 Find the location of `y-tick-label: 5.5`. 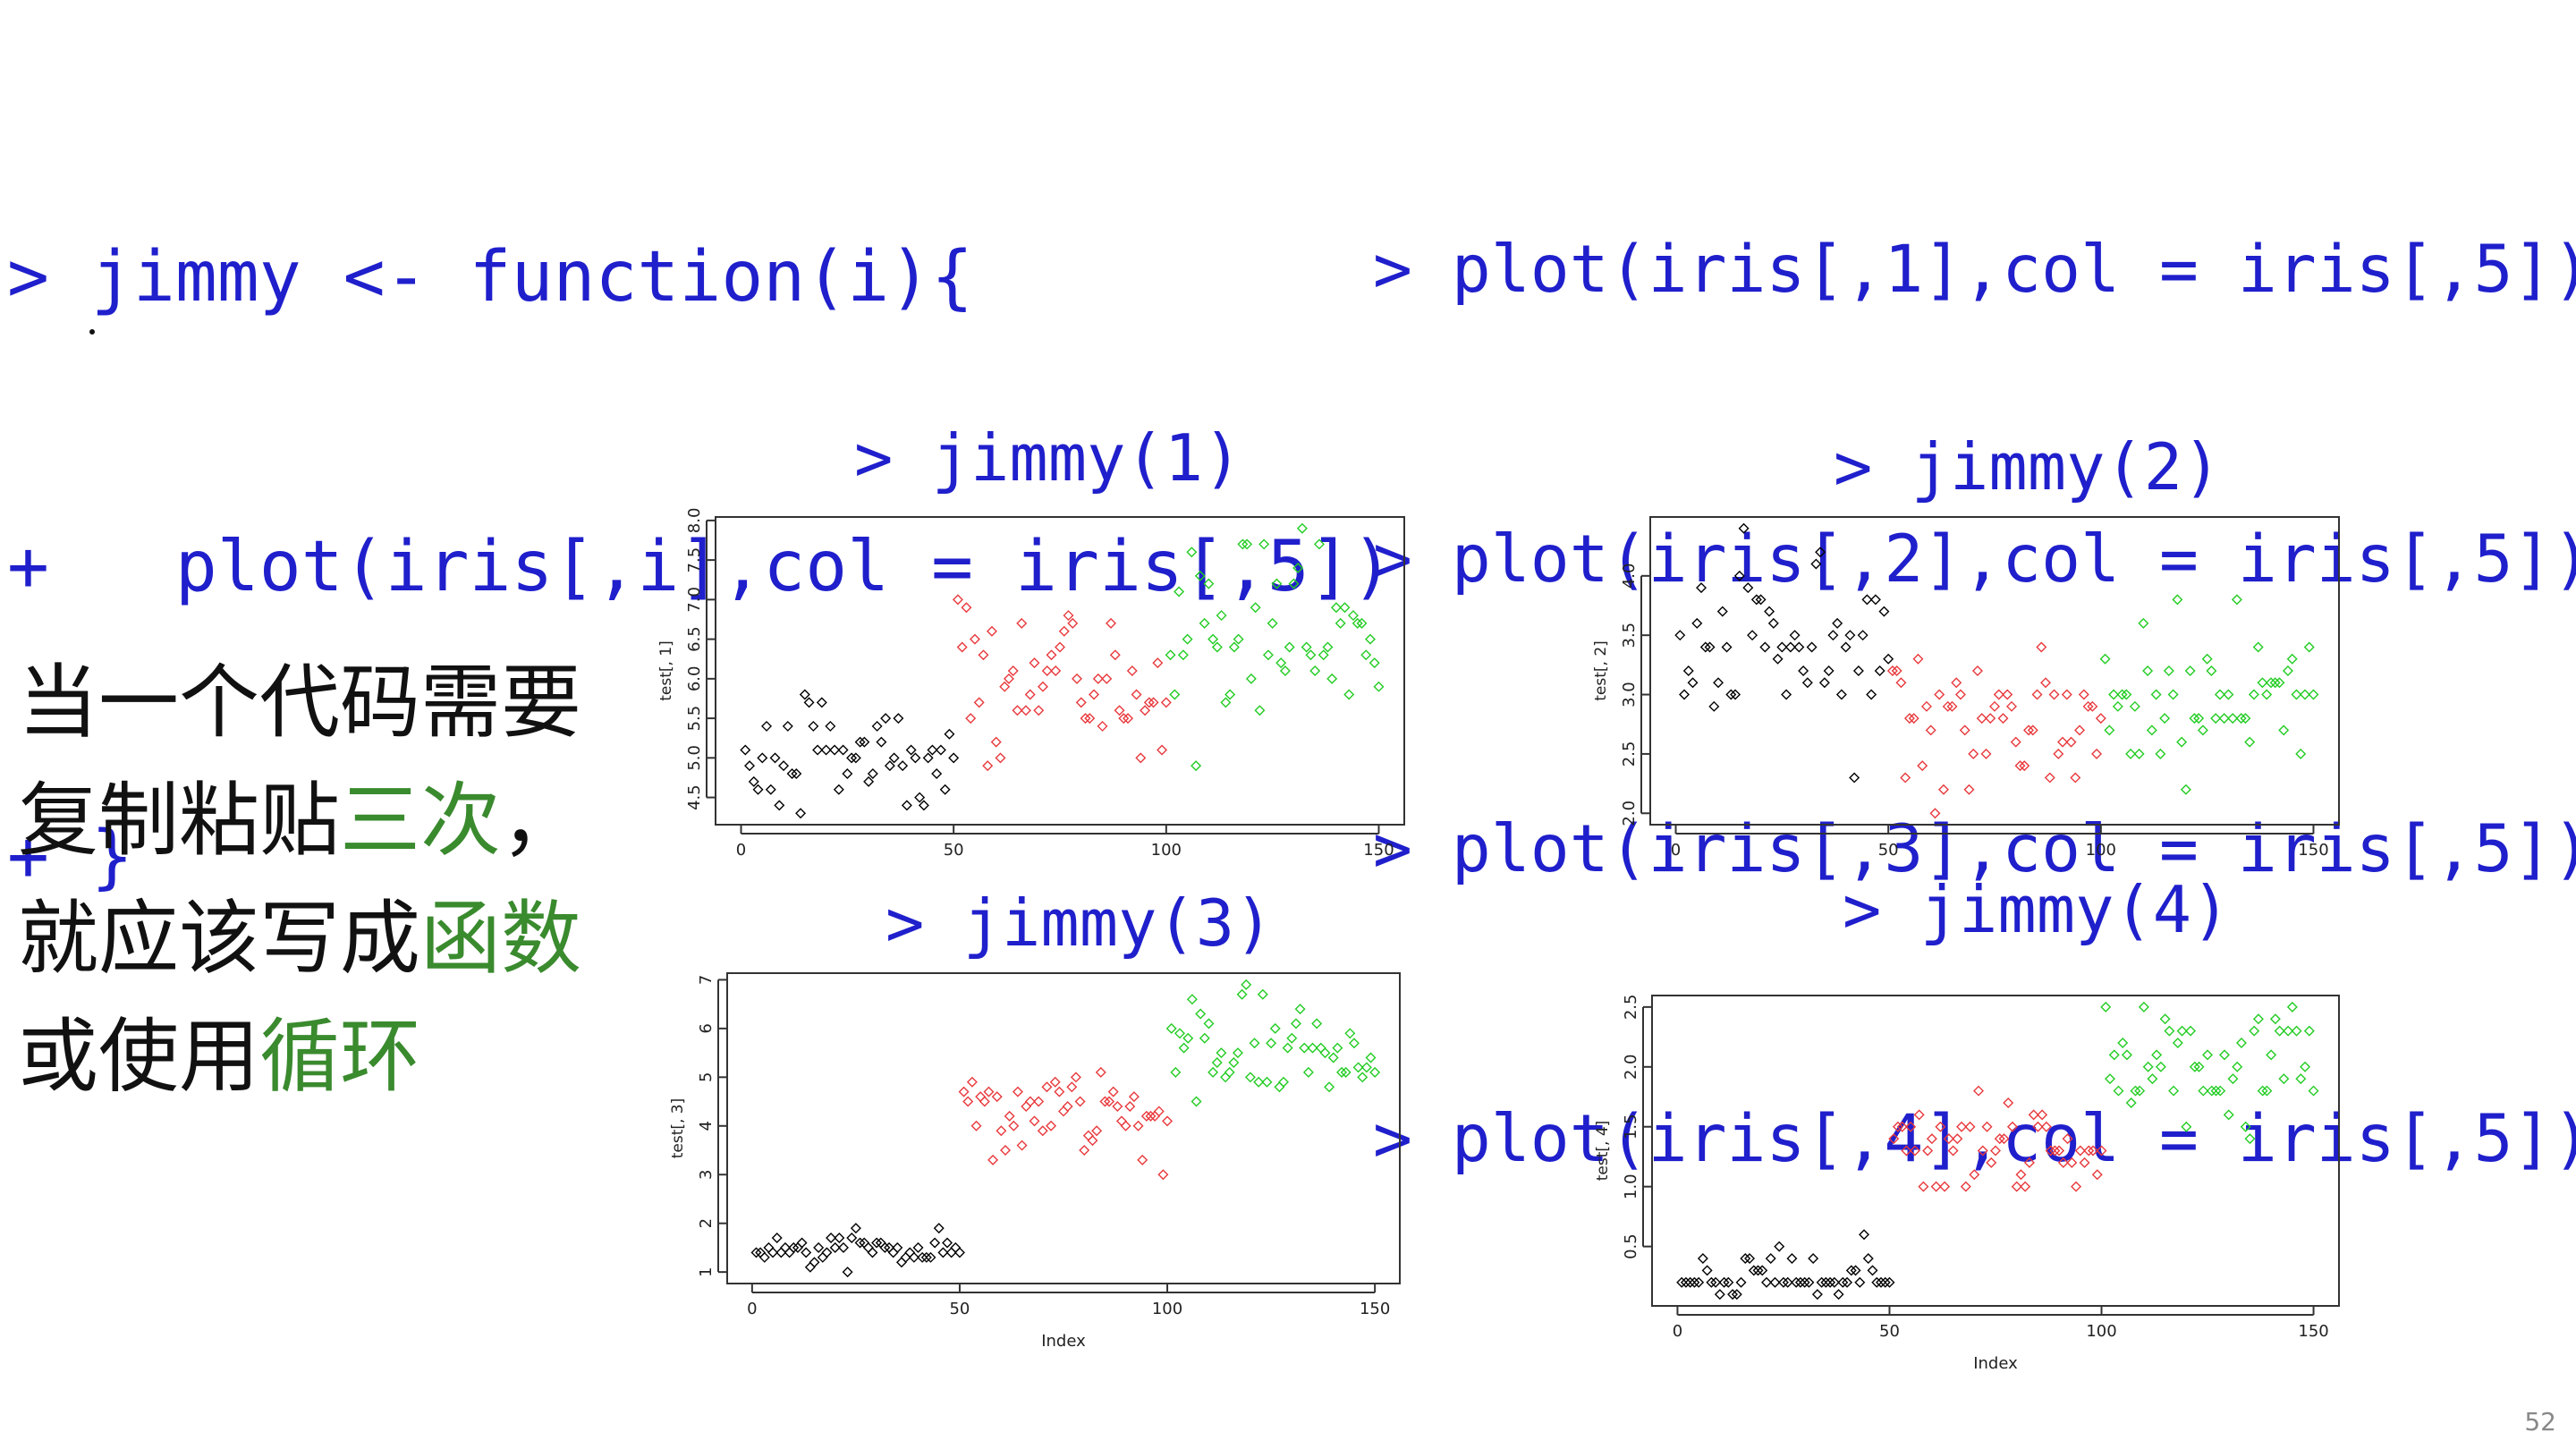

y-tick-label: 5.5 is located at coordinates (694, 719).